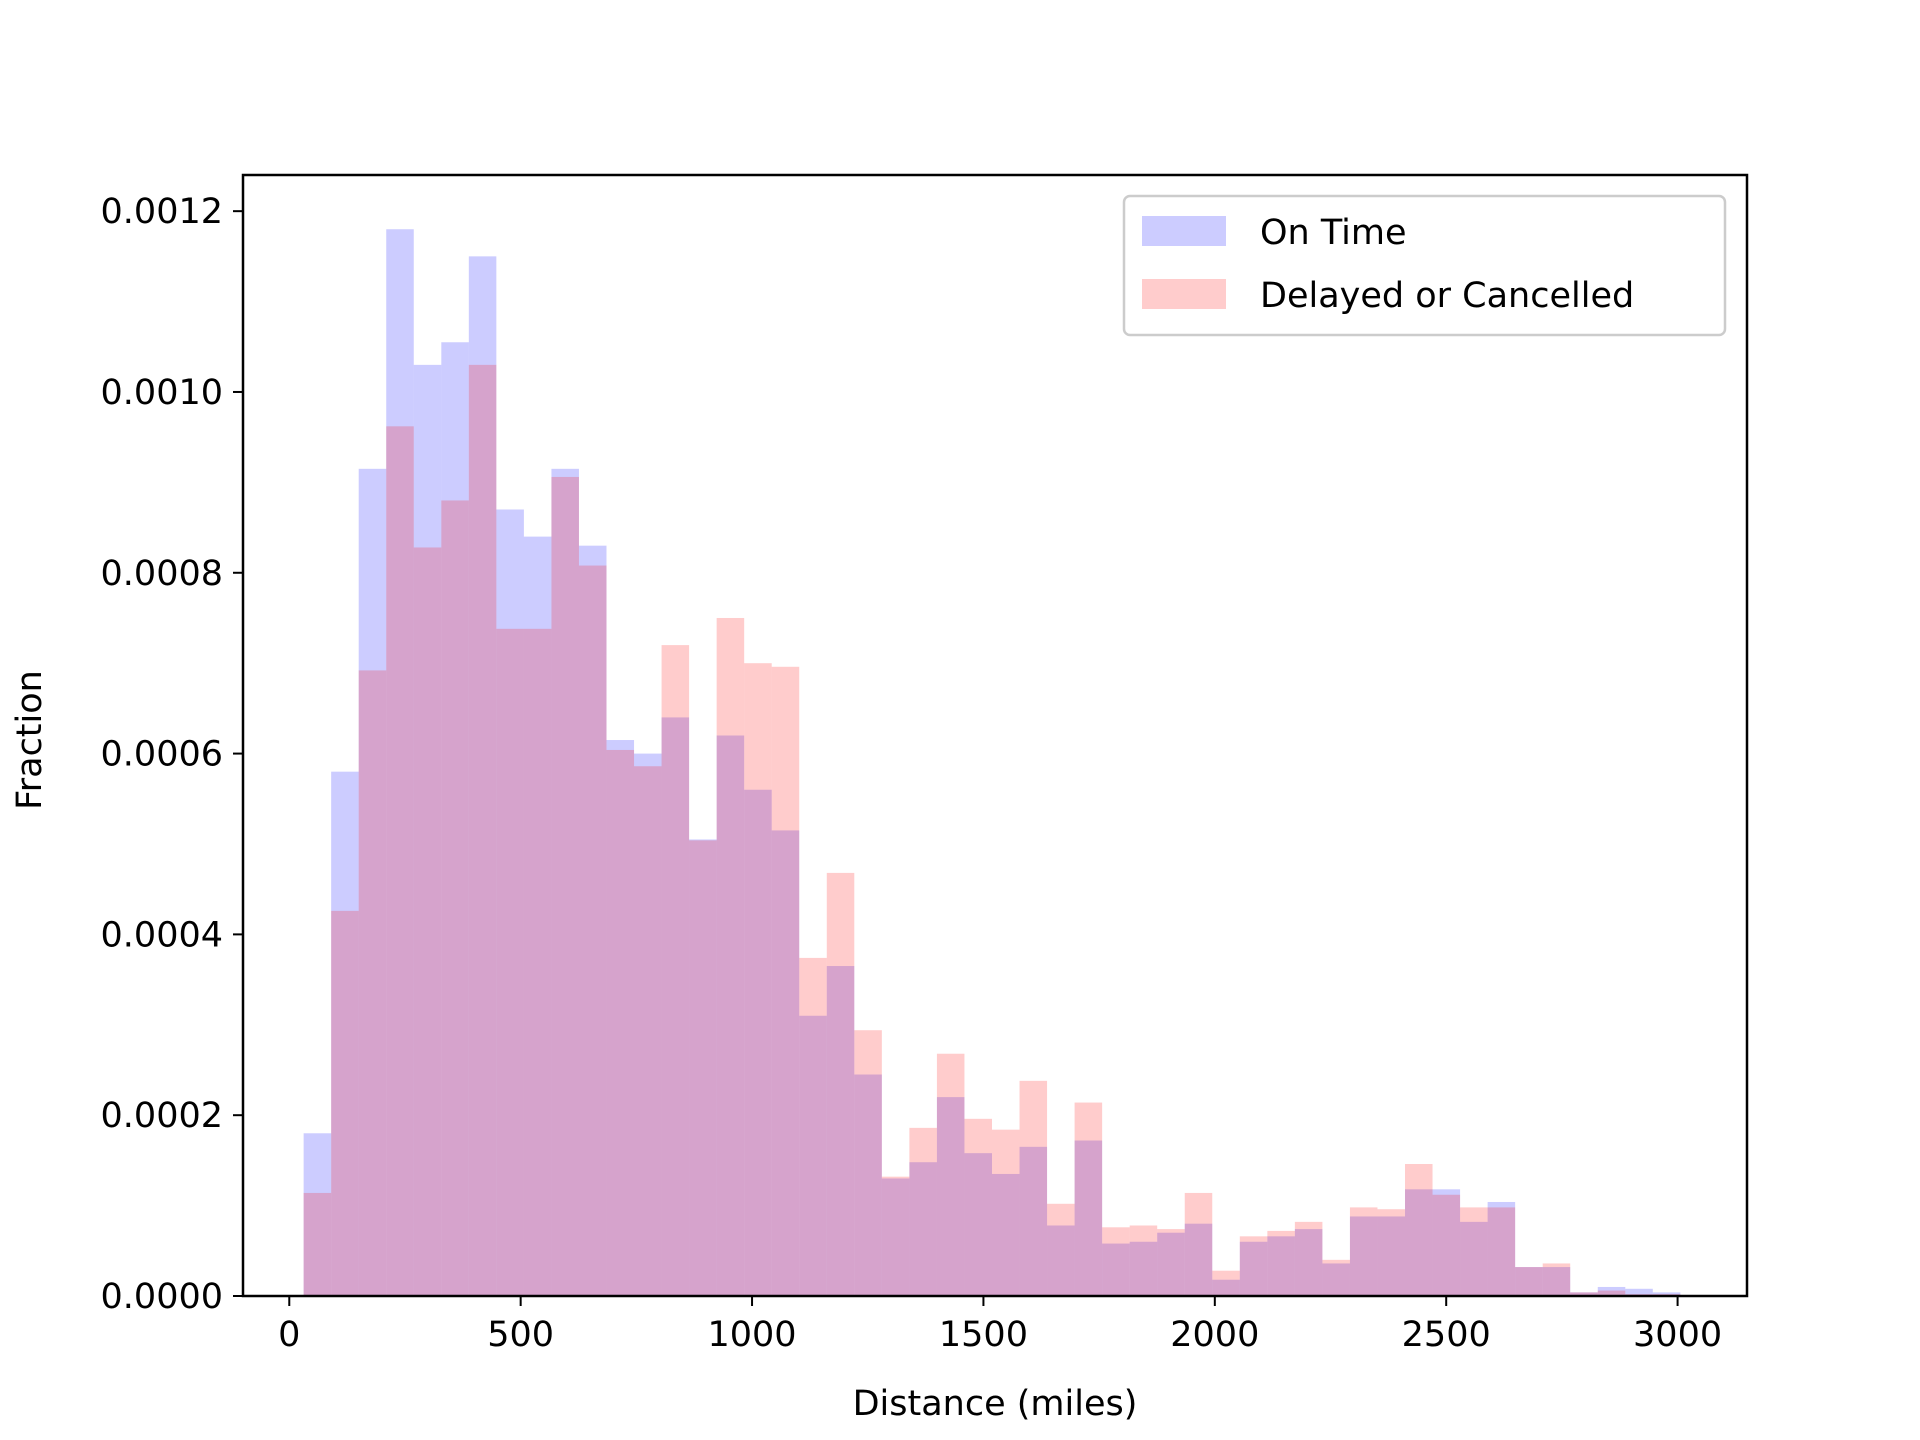  What do you see at coordinates (162, 212) in the screenshot?
I see `y-tick-label: 0.0012` at bounding box center [162, 212].